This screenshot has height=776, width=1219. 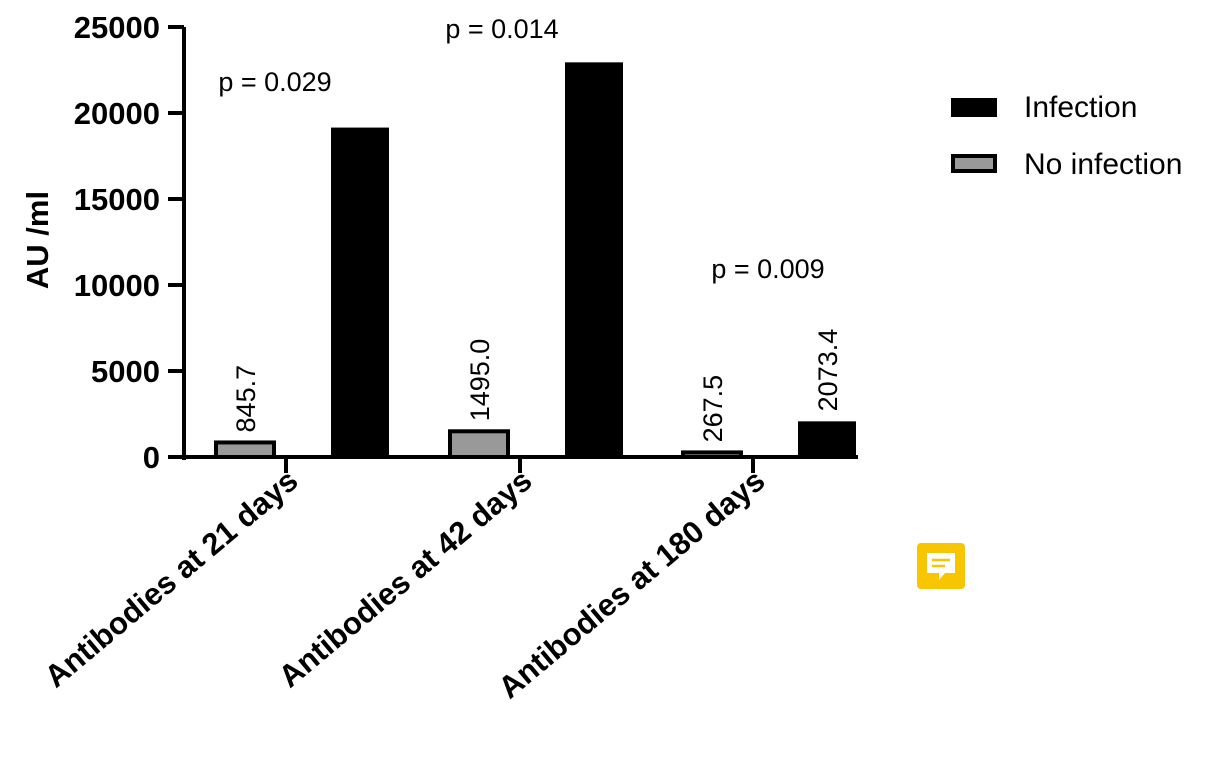 What do you see at coordinates (828, 370) in the screenshot?
I see `bar-value-label: 2073.4` at bounding box center [828, 370].